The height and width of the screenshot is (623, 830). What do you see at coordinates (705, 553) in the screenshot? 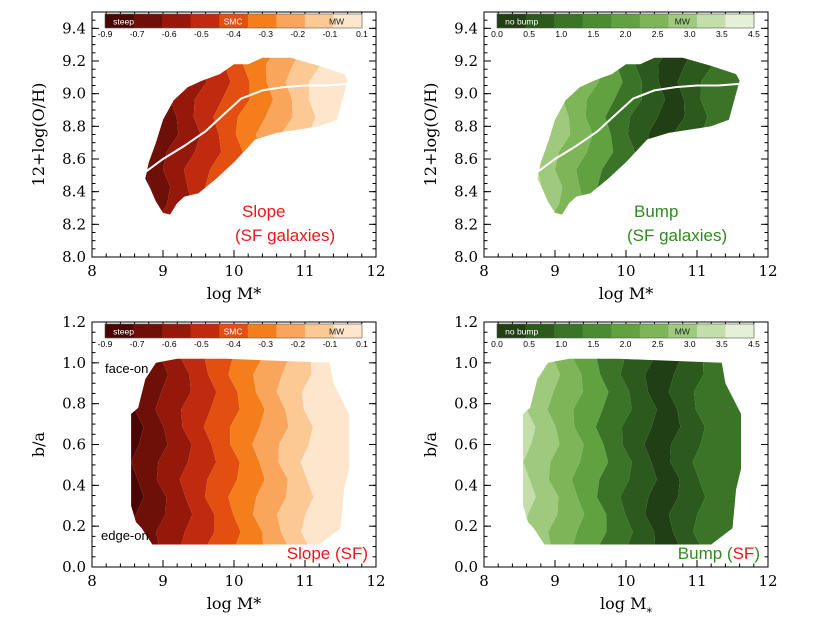
I see `panel-title-part: Bump (` at bounding box center [705, 553].